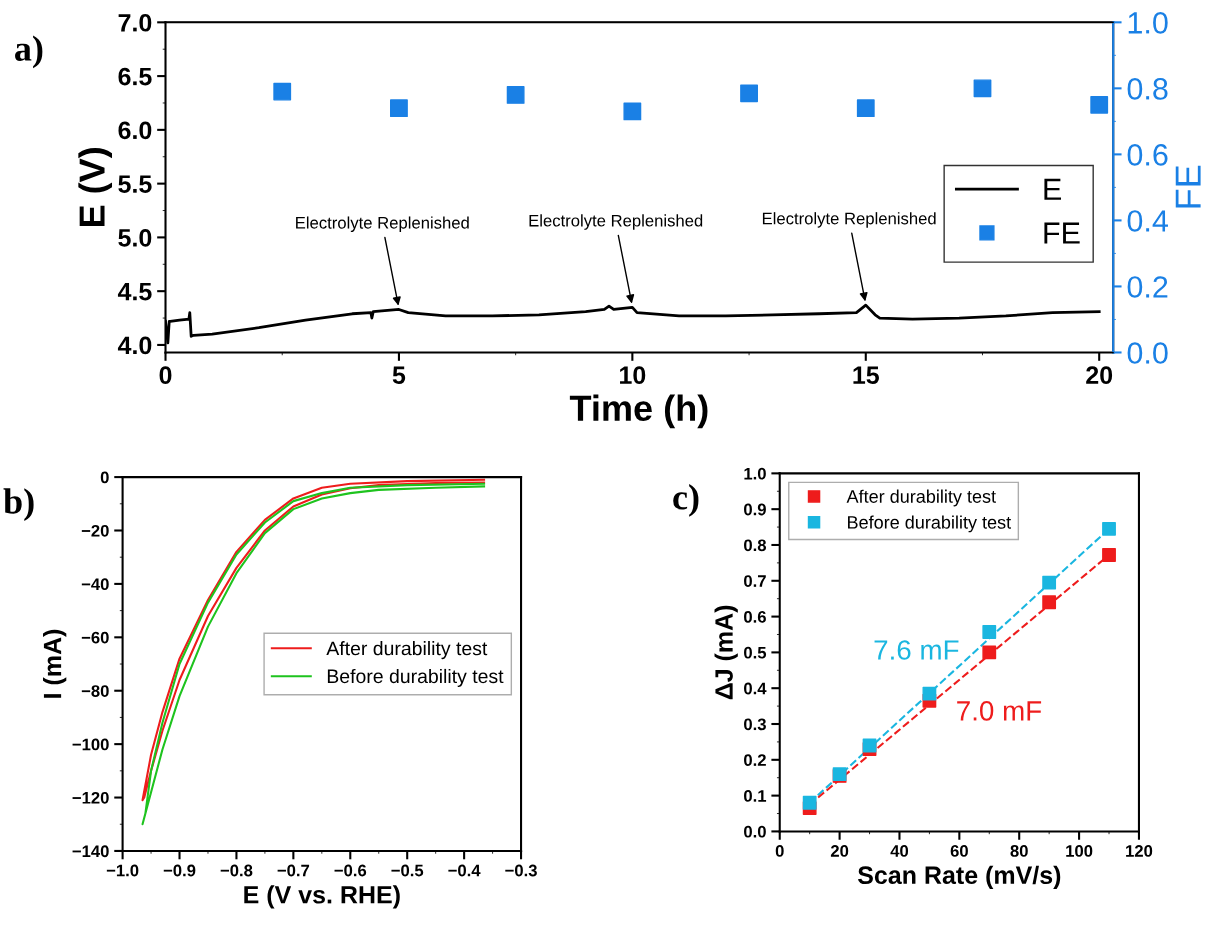 The image size is (1226, 930). I want to click on x-tick-label: 100, so click(1079, 851).